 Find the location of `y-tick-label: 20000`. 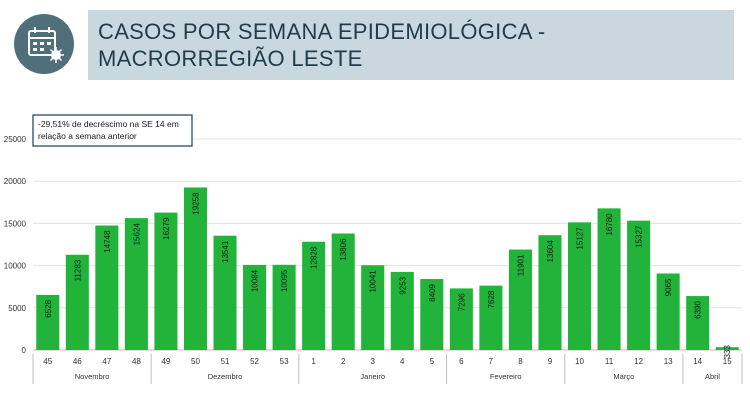

y-tick-label: 20000 is located at coordinates (15, 181).